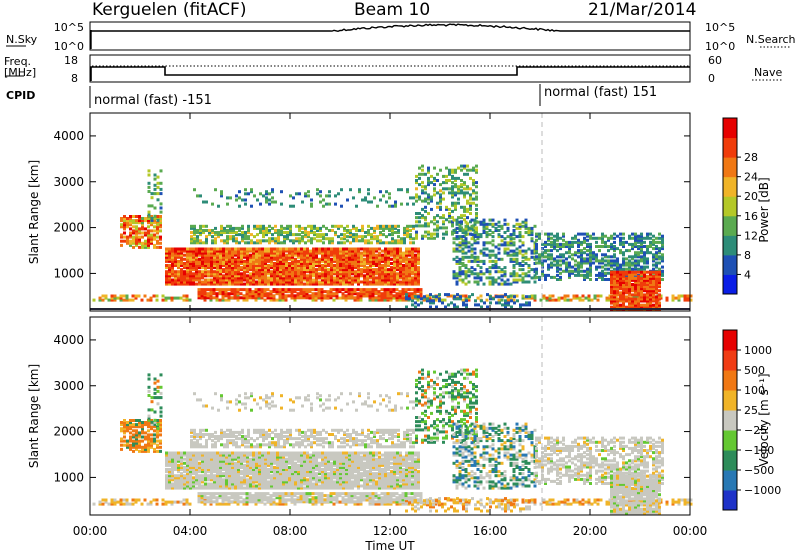  What do you see at coordinates (746, 206) in the screenshot?
I see `power-colorbar: 4 8 12 16 20 24 28 Power [dB]` at bounding box center [746, 206].